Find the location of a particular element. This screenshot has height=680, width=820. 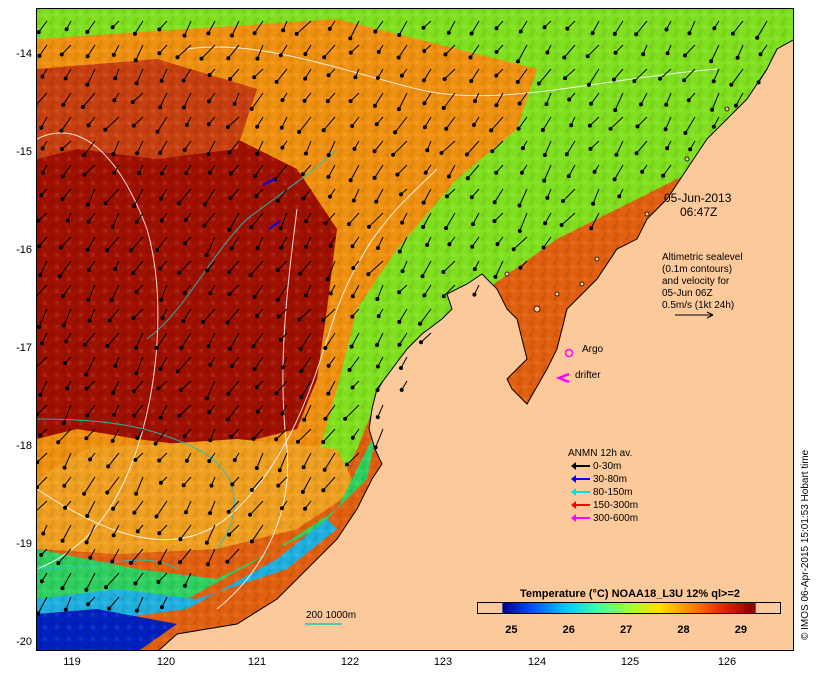

lon-label: 123 is located at coordinates (443, 662).